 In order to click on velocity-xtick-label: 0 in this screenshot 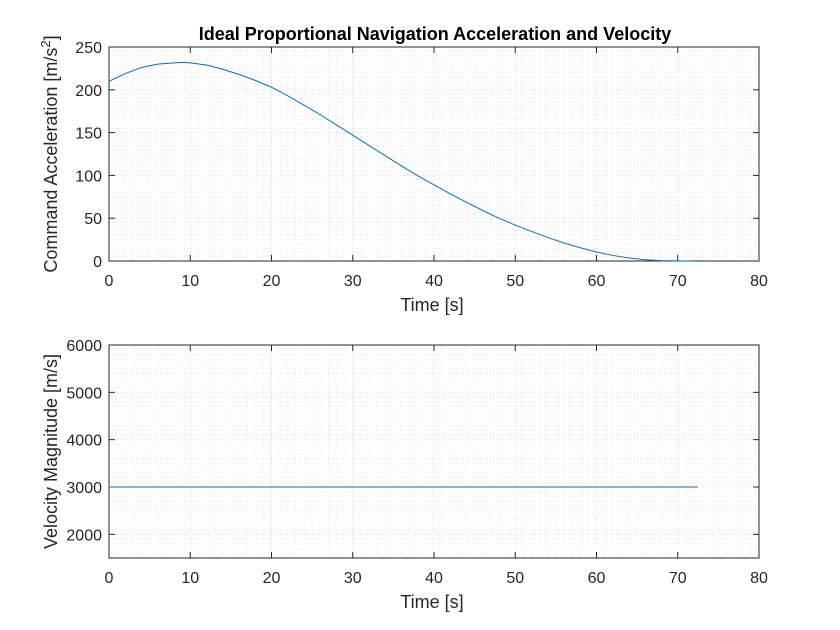, I will do `click(109, 578)`.